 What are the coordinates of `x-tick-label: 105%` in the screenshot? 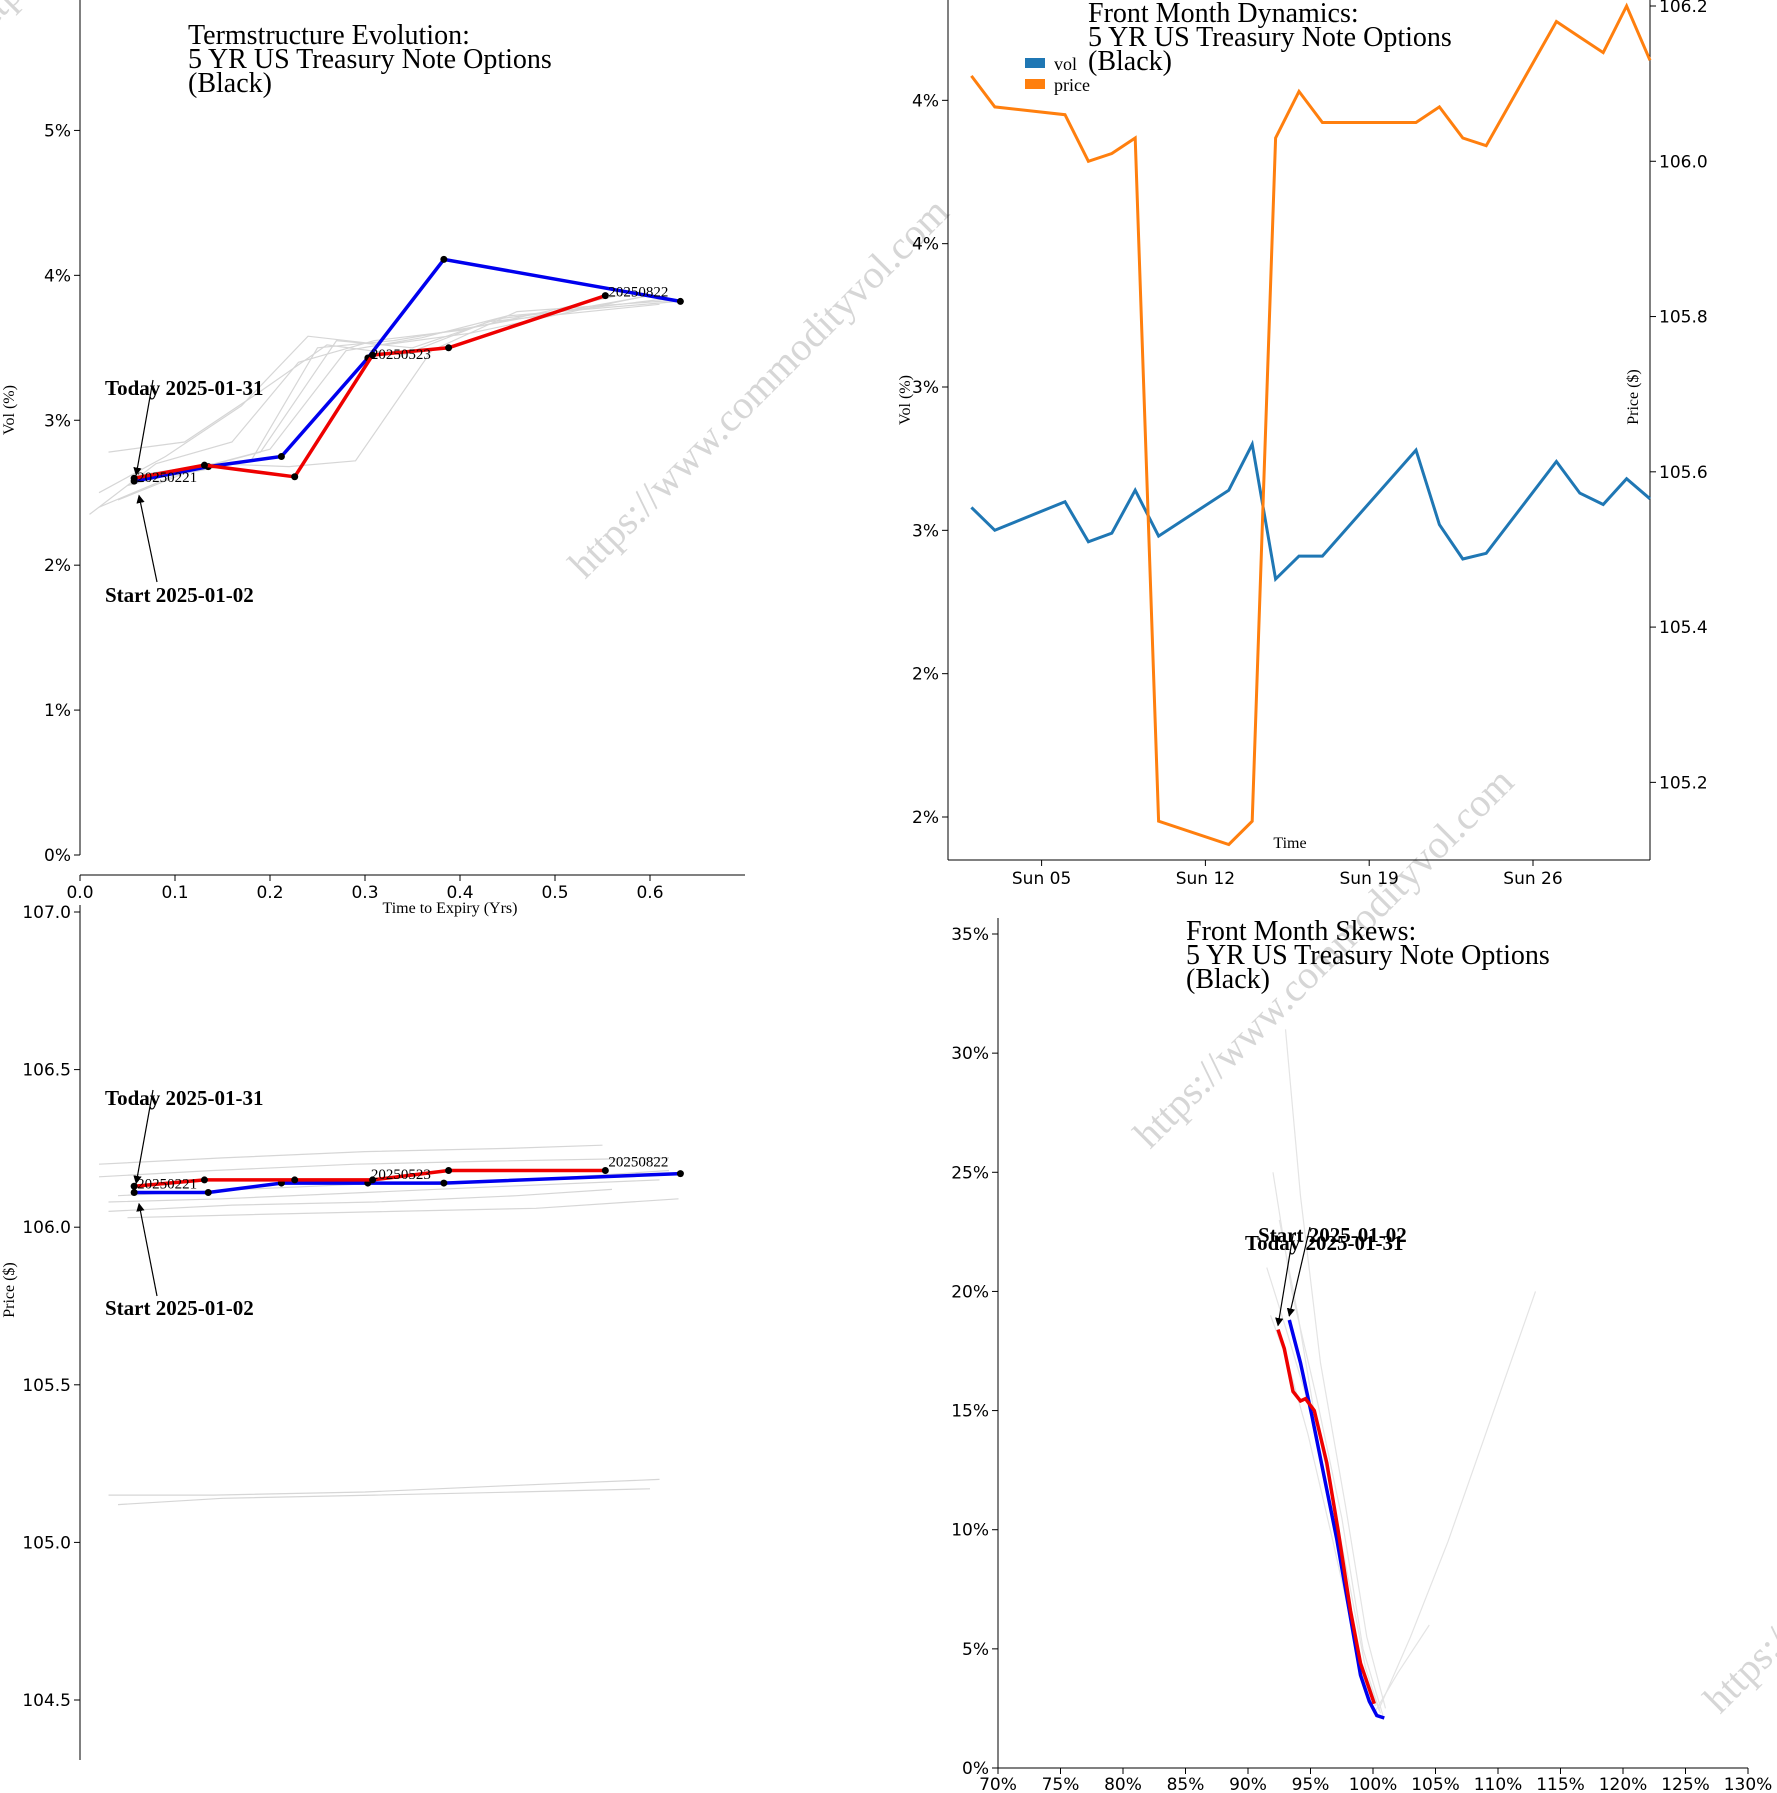 It's located at (1435, 1784).